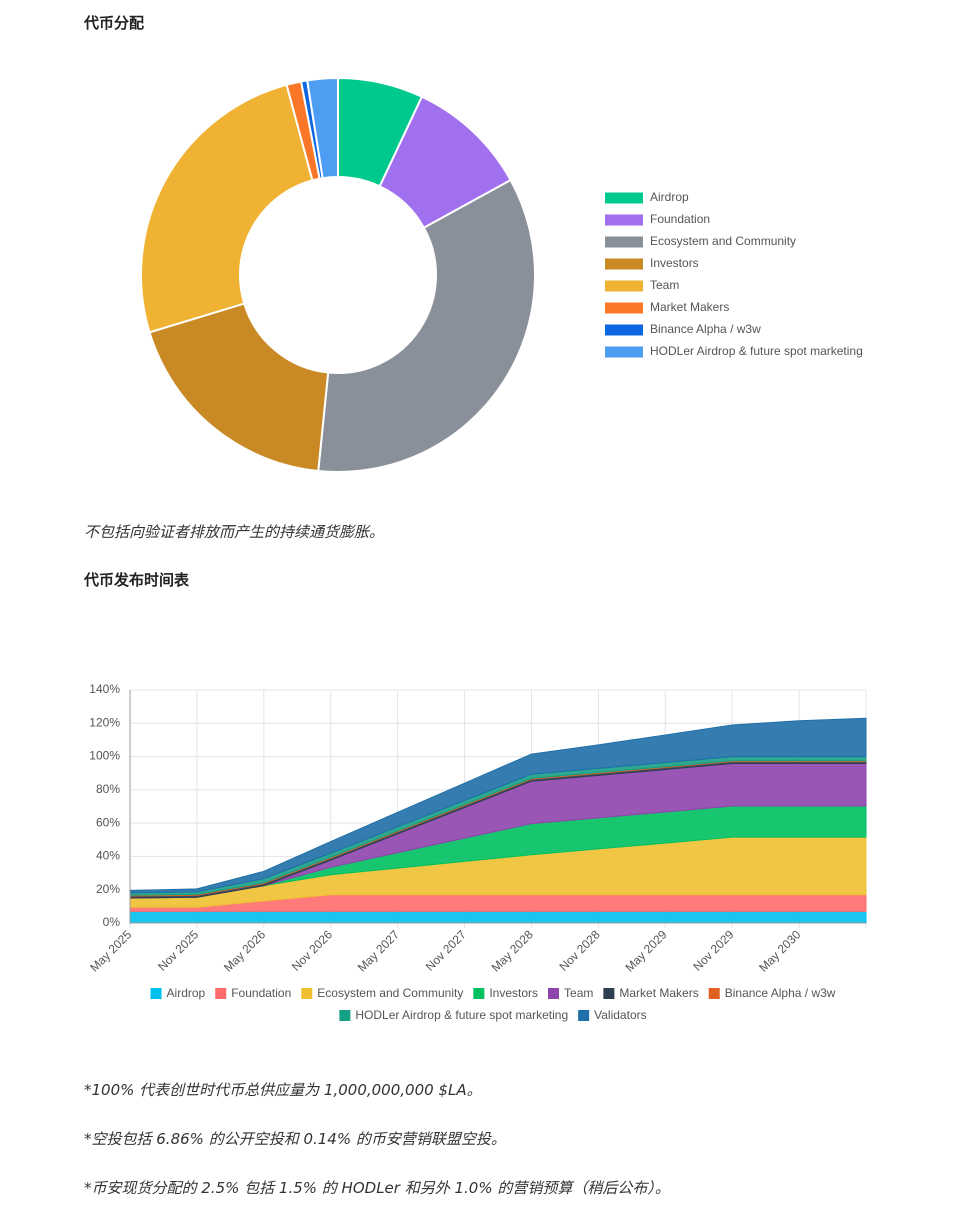 This screenshot has height=1225, width=977. I want to click on legend-item: Market Makers, so click(651, 993).